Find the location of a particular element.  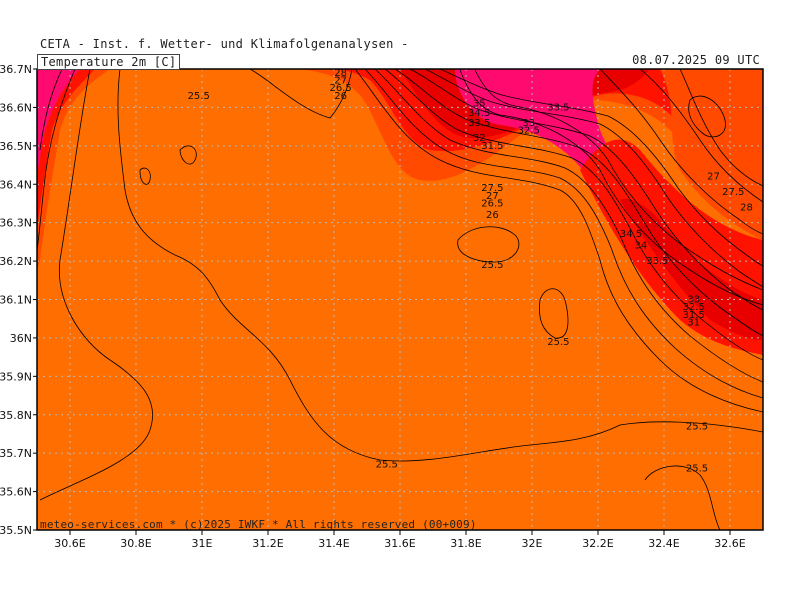

isotherm-east-loop is located at coordinates (553, 313).